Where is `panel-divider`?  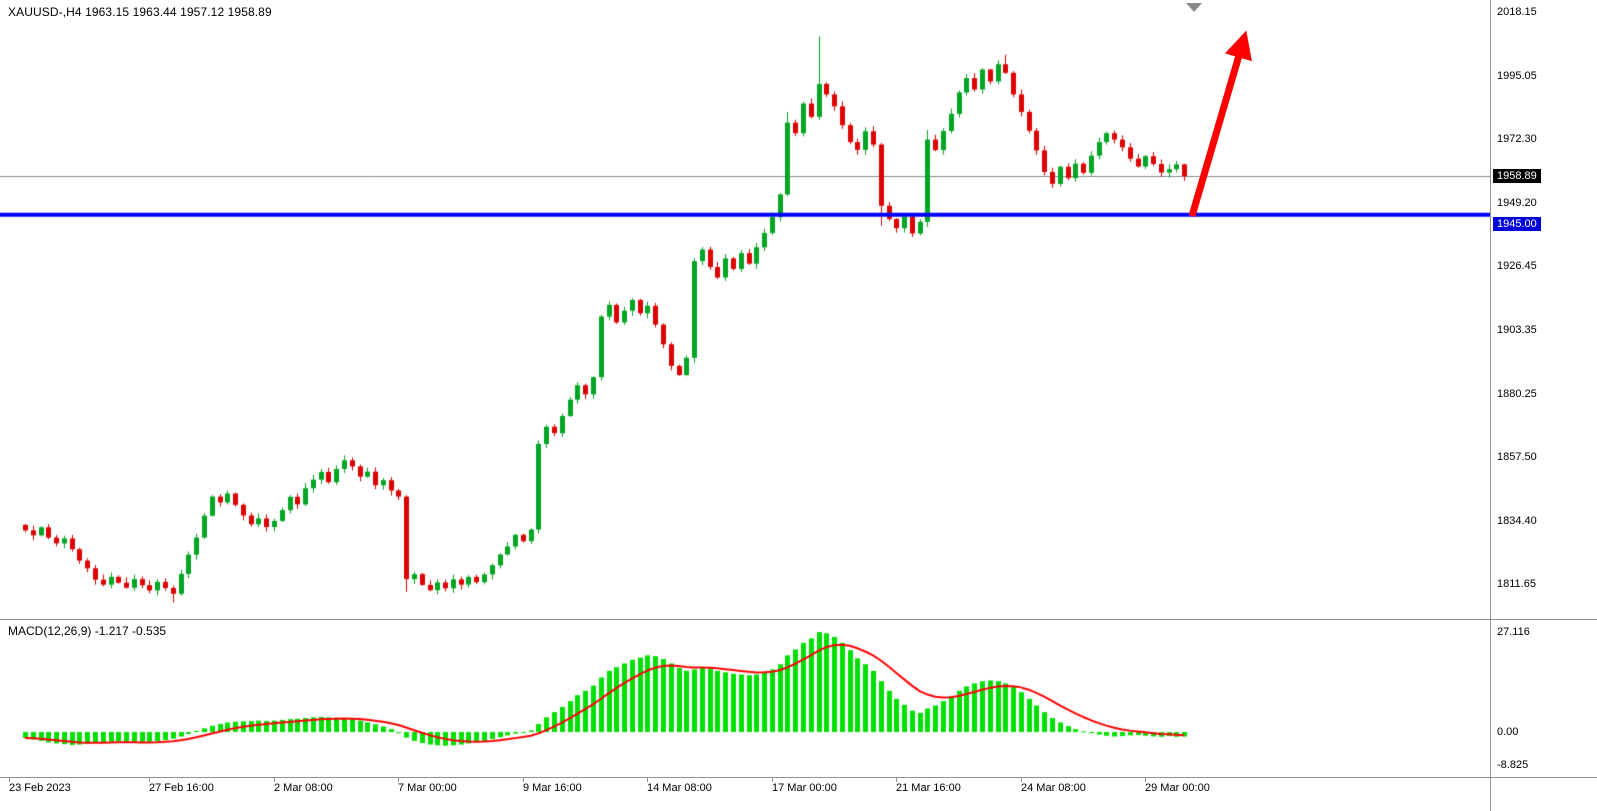 panel-divider is located at coordinates (798, 619).